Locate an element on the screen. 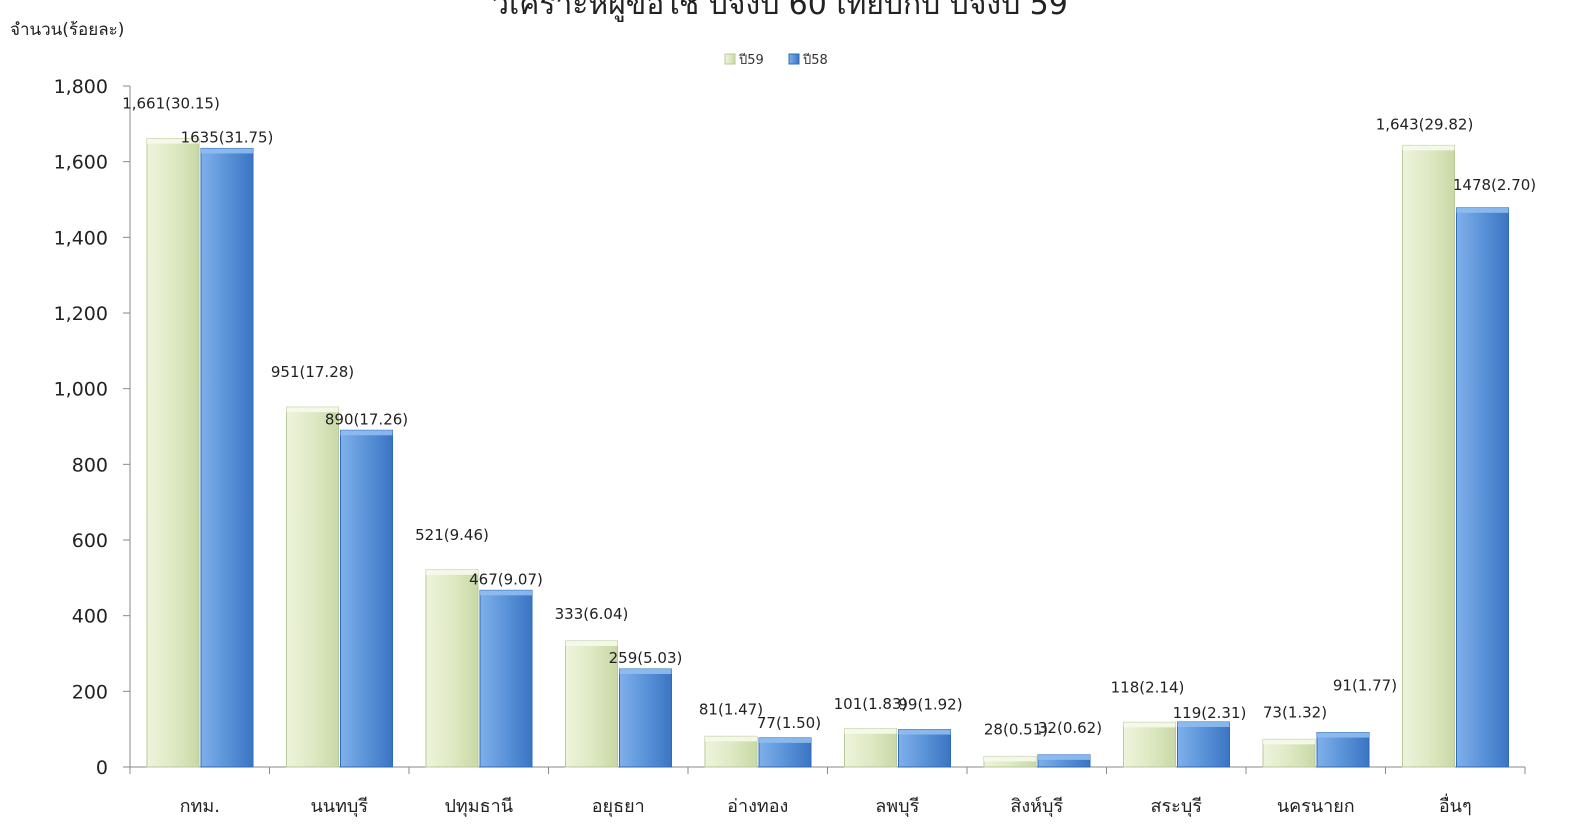  y-tick-label: 600 is located at coordinates (90, 541).